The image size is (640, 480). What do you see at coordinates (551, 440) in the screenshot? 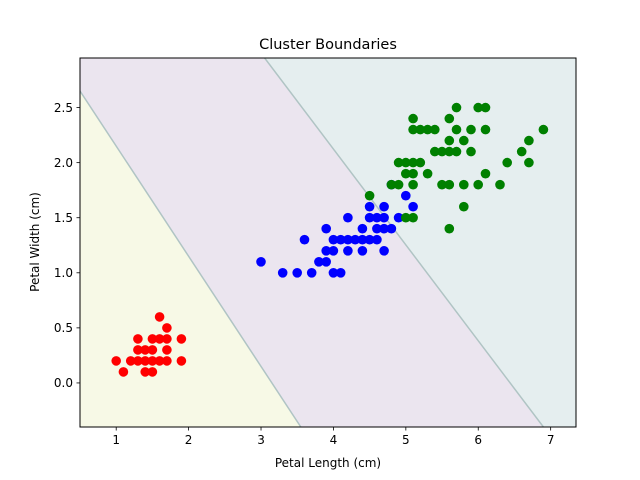
I see `x-tick-label: 7` at bounding box center [551, 440].